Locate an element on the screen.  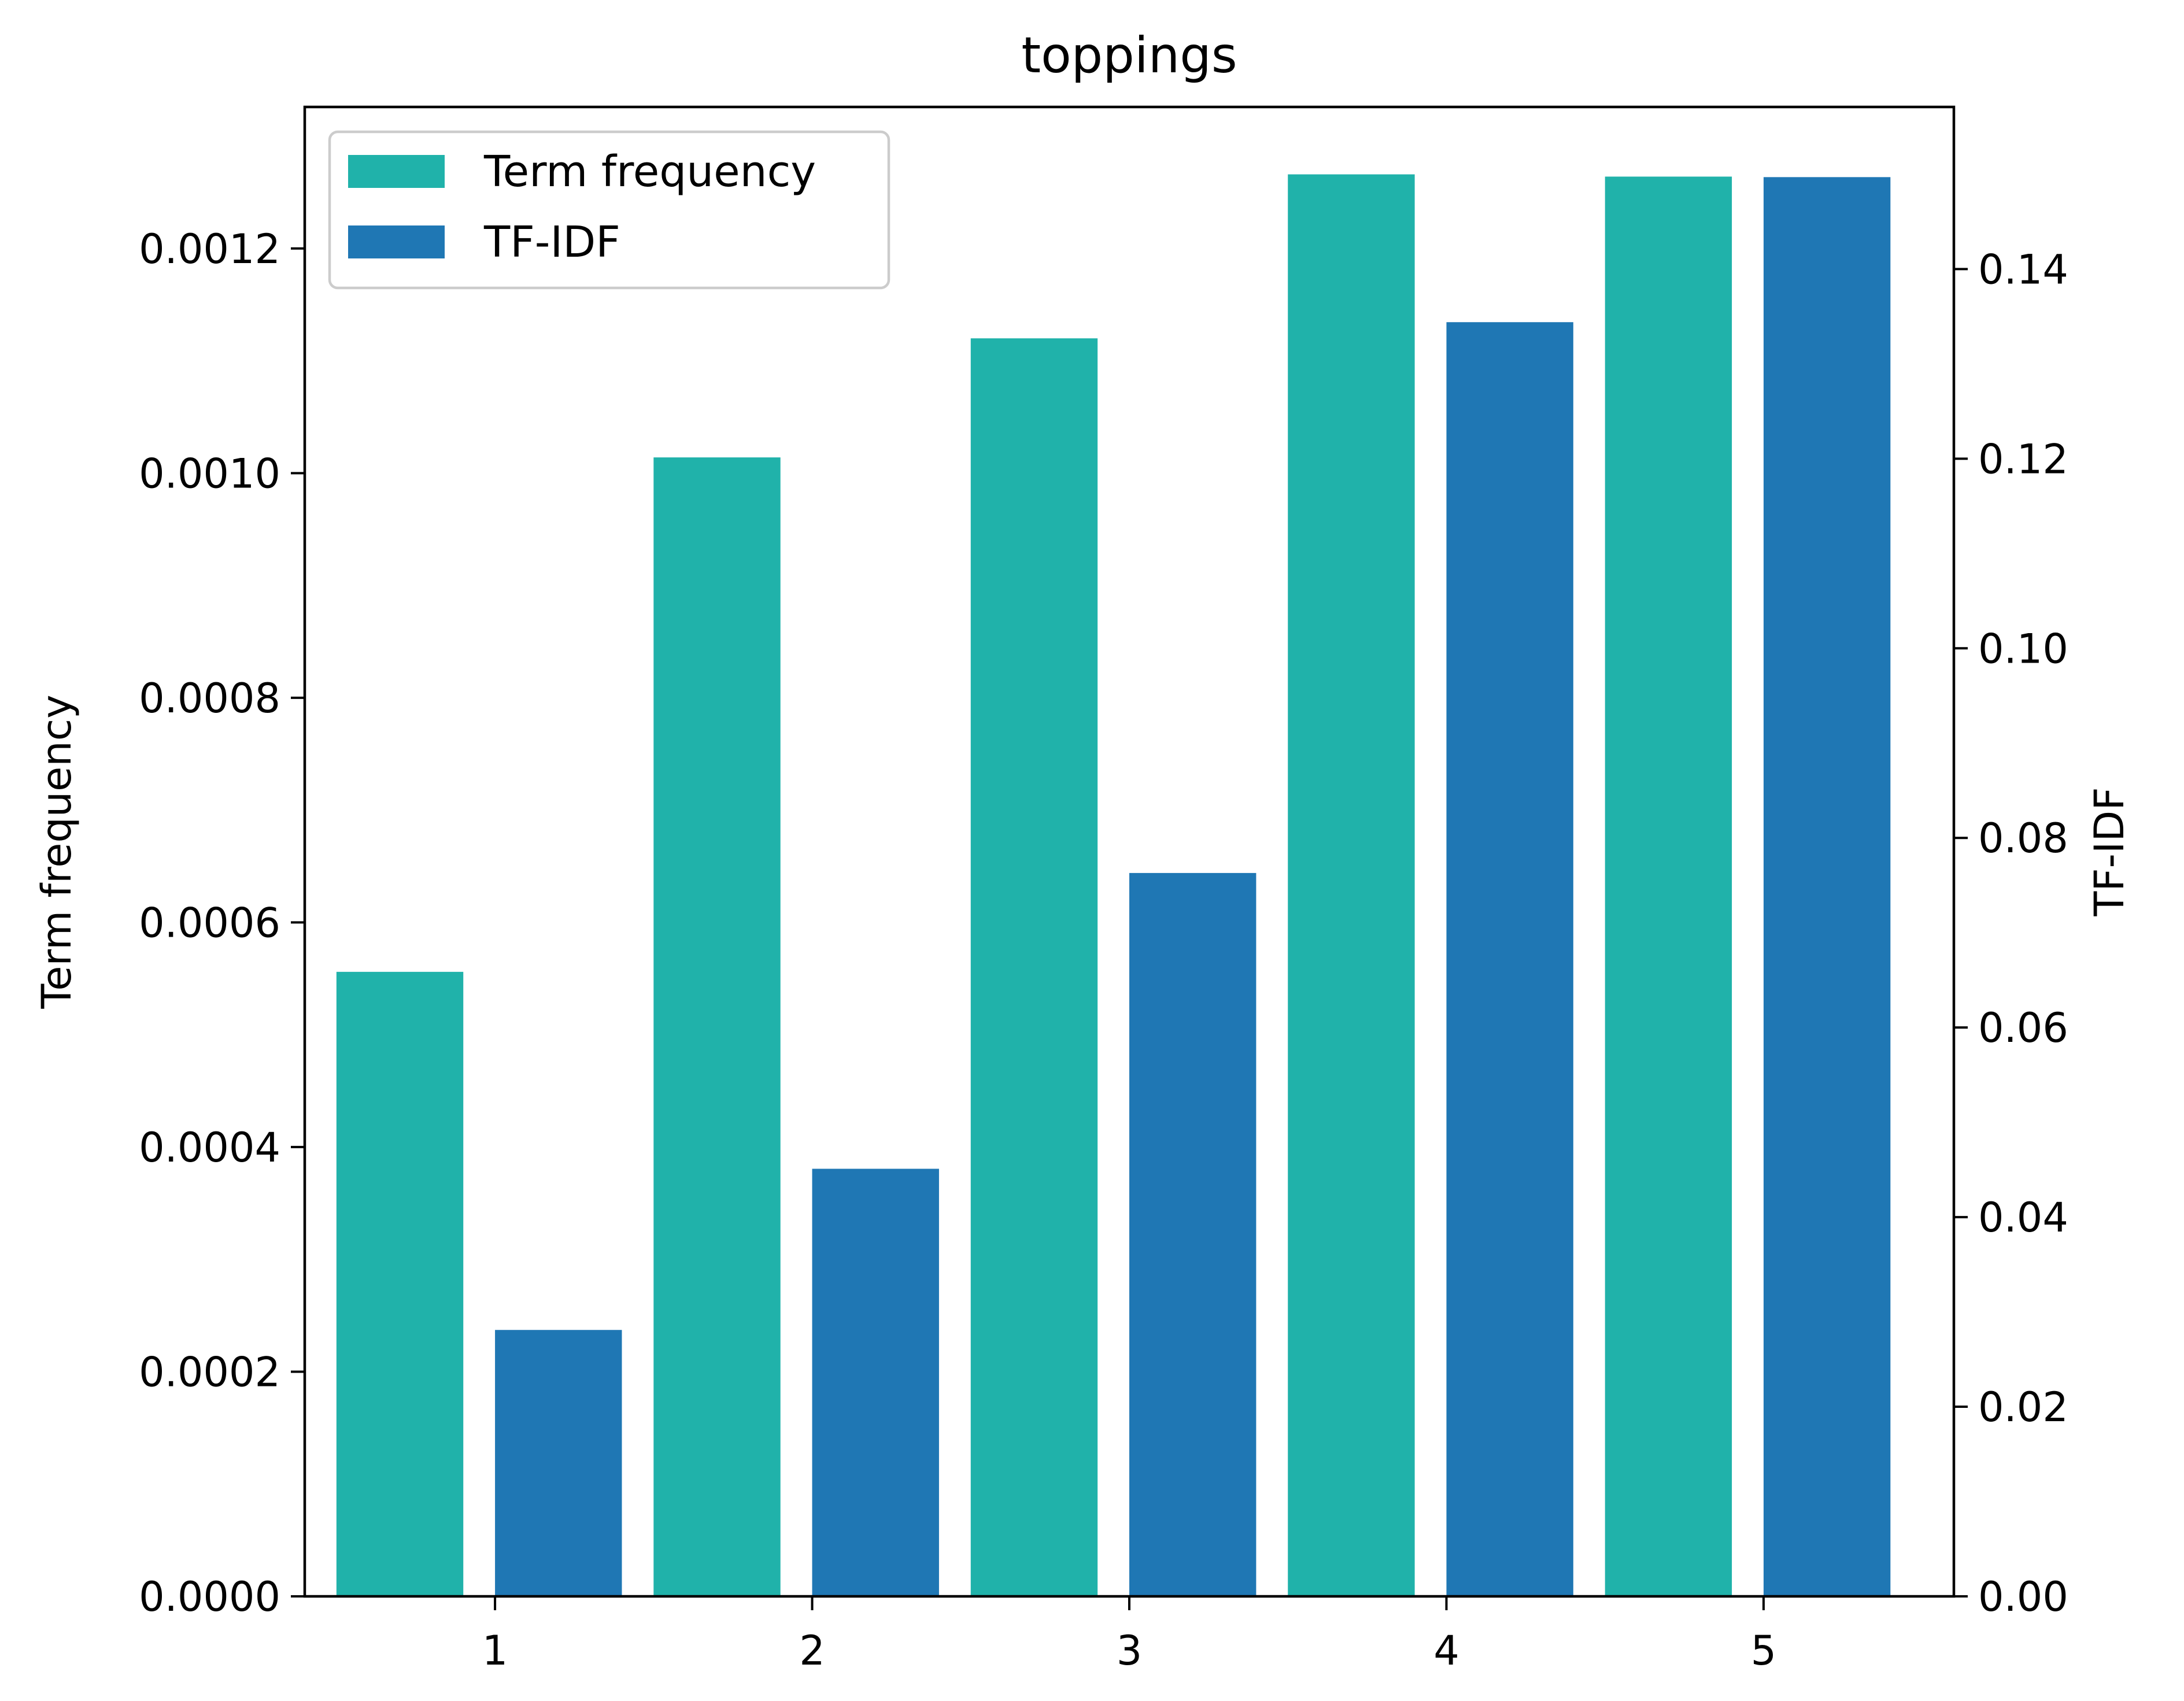
x-axis: 1 2 3 4 5 is located at coordinates (1129, 1635).